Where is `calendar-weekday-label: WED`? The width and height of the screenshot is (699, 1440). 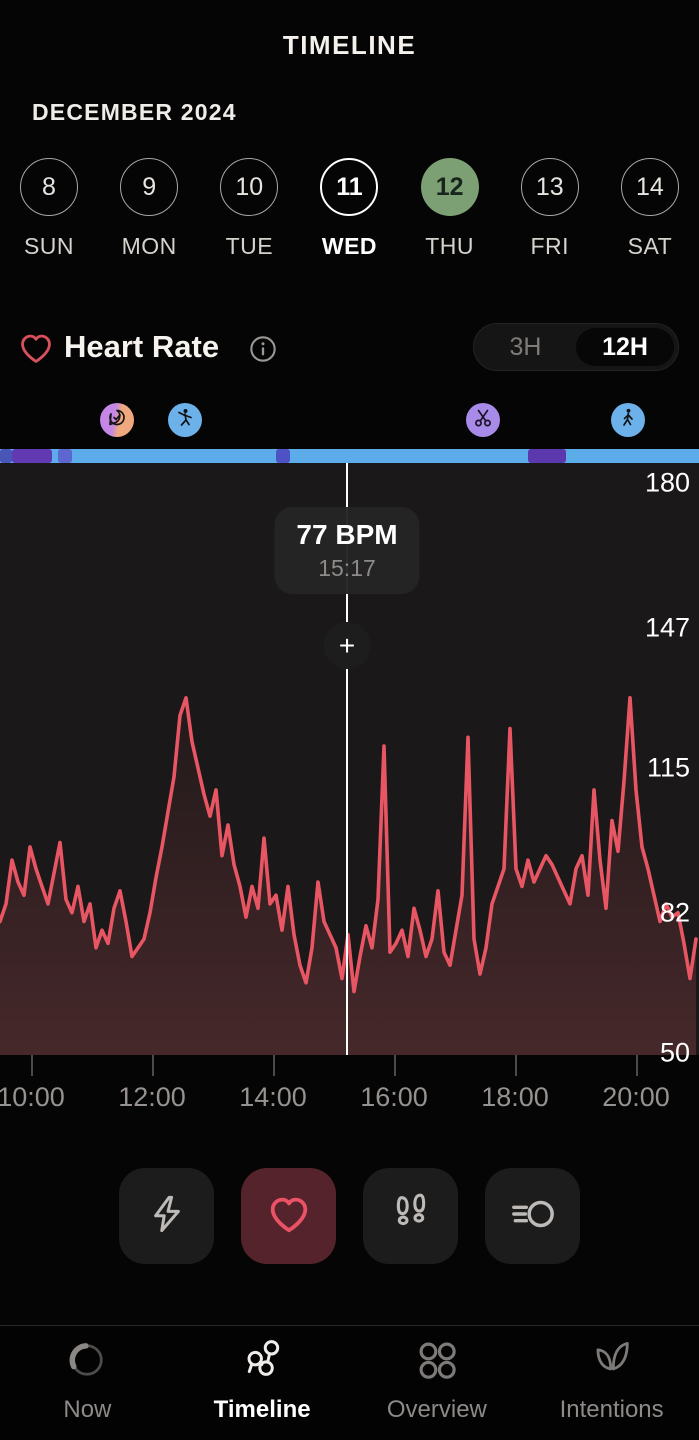 calendar-weekday-label: WED is located at coordinates (349, 246).